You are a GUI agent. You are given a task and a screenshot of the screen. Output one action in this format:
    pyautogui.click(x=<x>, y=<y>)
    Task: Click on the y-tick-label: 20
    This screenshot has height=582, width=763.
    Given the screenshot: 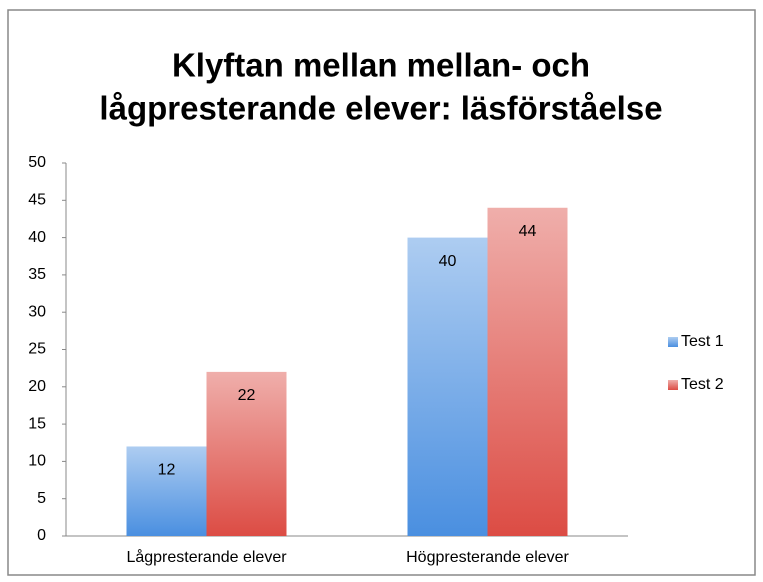 What is the action you would take?
    pyautogui.click(x=37, y=386)
    